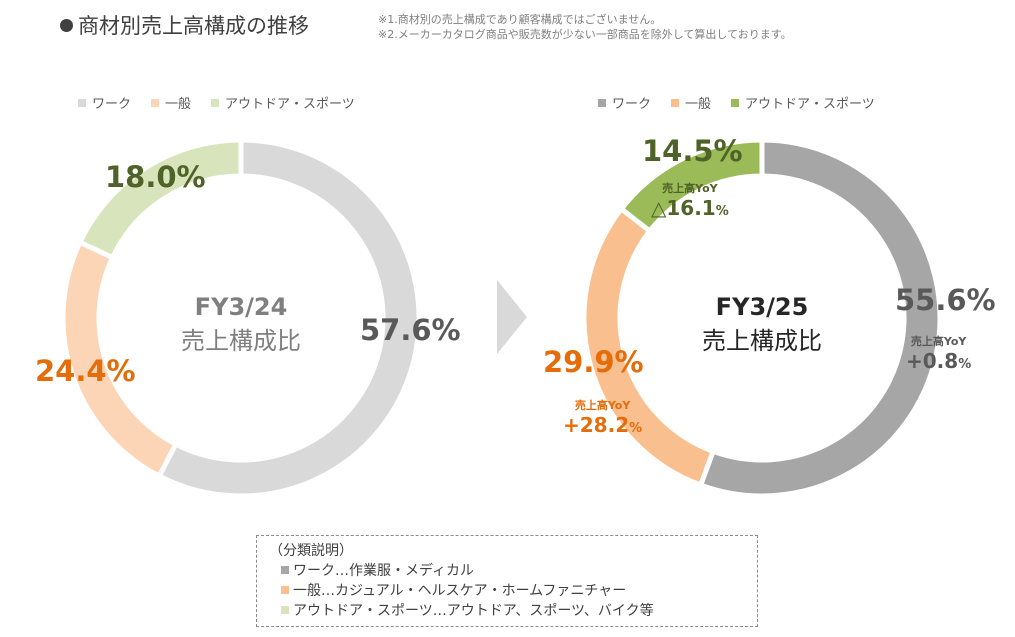 The image size is (1015, 637). I want to click on legend-fy25: ワーク 一般 アウトドア・スポーツ, so click(736, 102).